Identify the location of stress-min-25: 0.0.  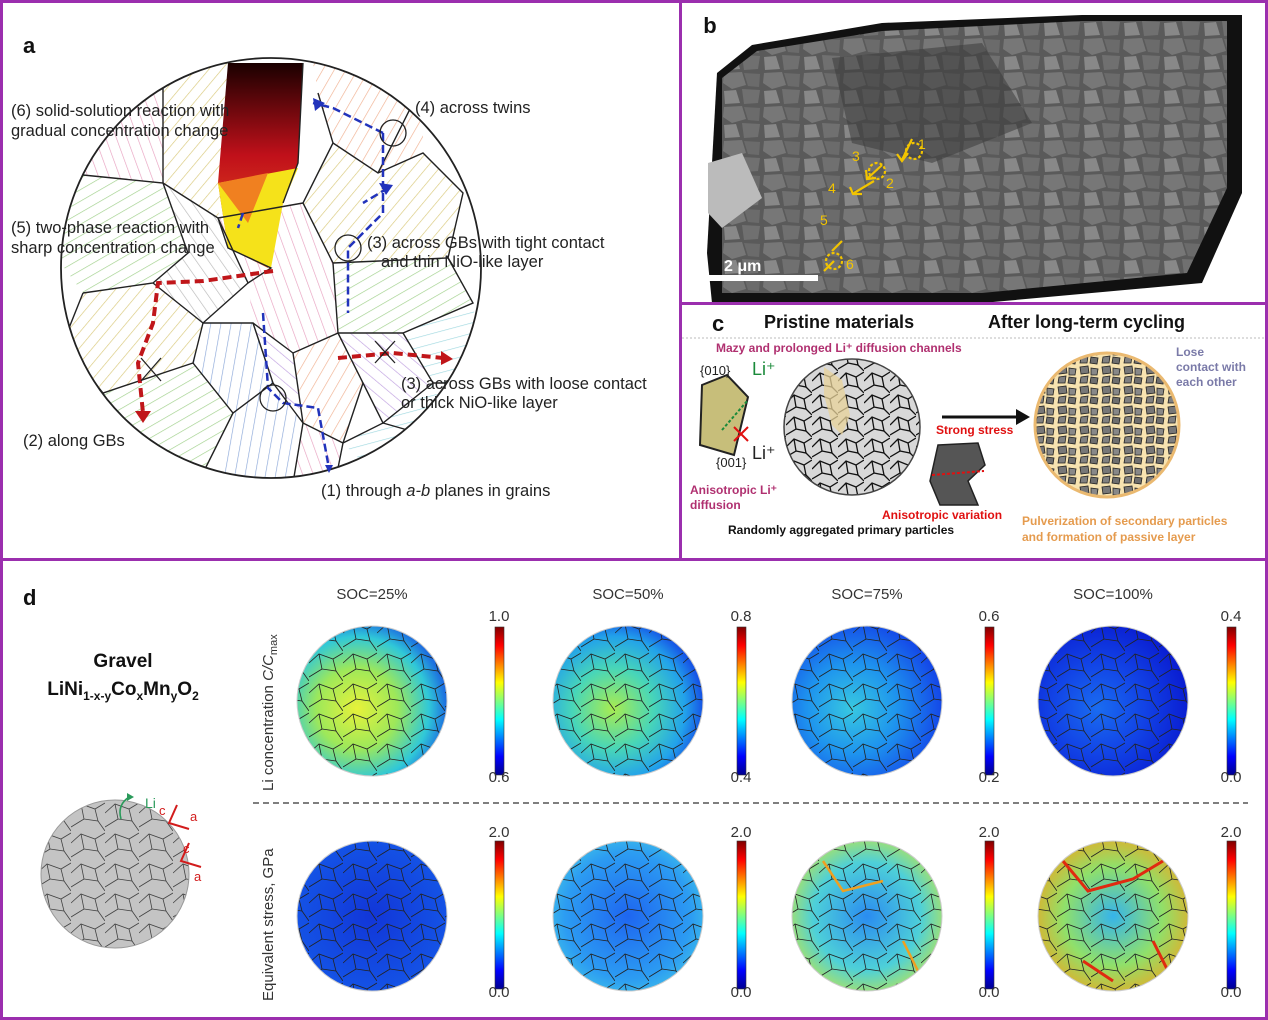
(499, 992).